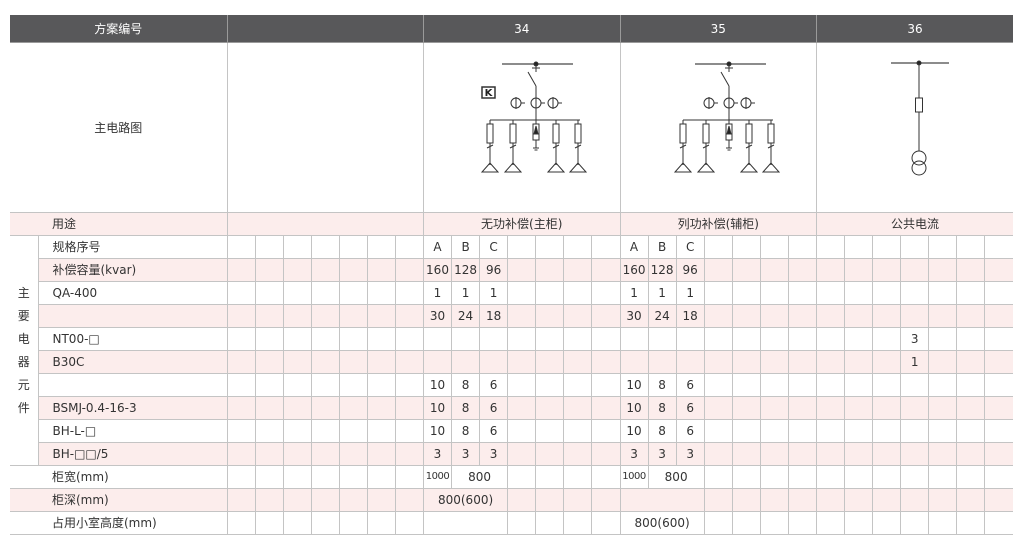 The height and width of the screenshot is (539, 1018). I want to click on cabinet-depth-label: 柜深(mm), so click(119, 500).